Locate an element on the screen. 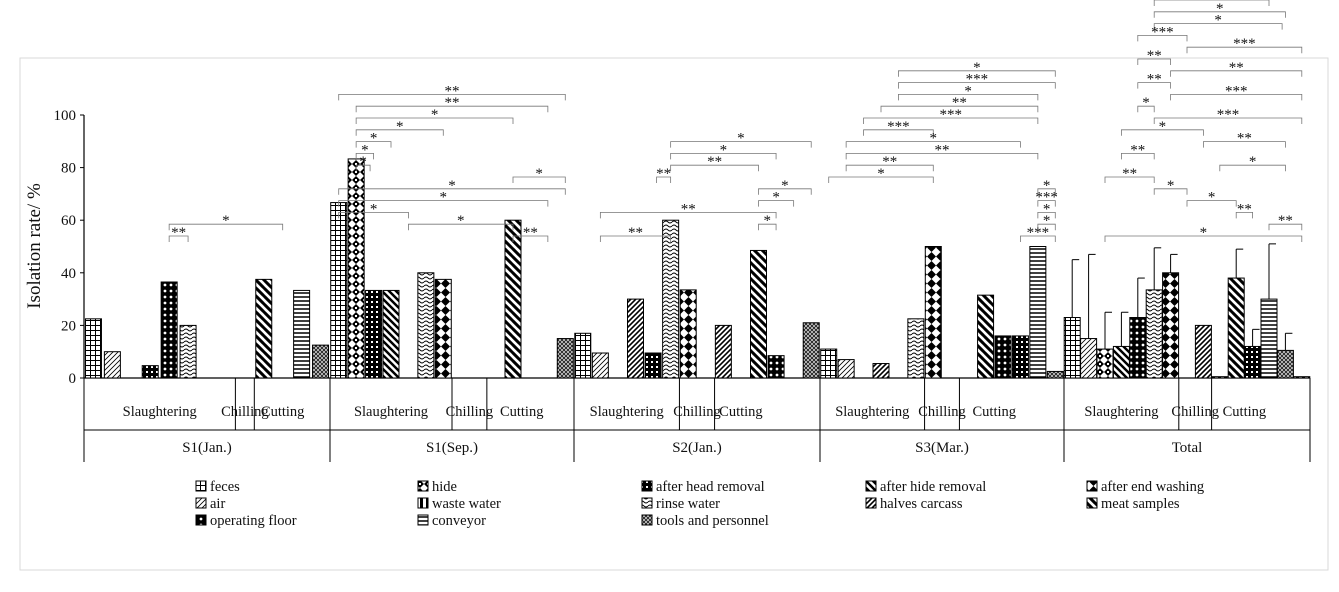 The height and width of the screenshot is (592, 1339). sig-label-1-8: * is located at coordinates (452, 186).